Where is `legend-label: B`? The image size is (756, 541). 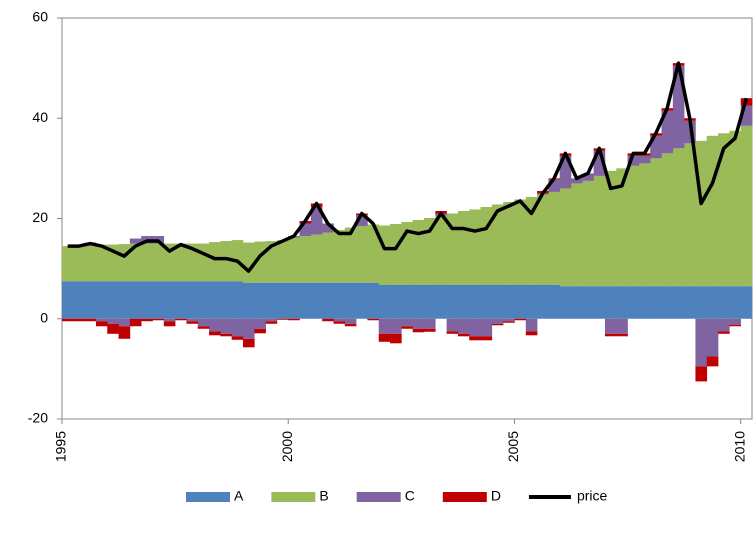
legend-label: B is located at coordinates (323, 496).